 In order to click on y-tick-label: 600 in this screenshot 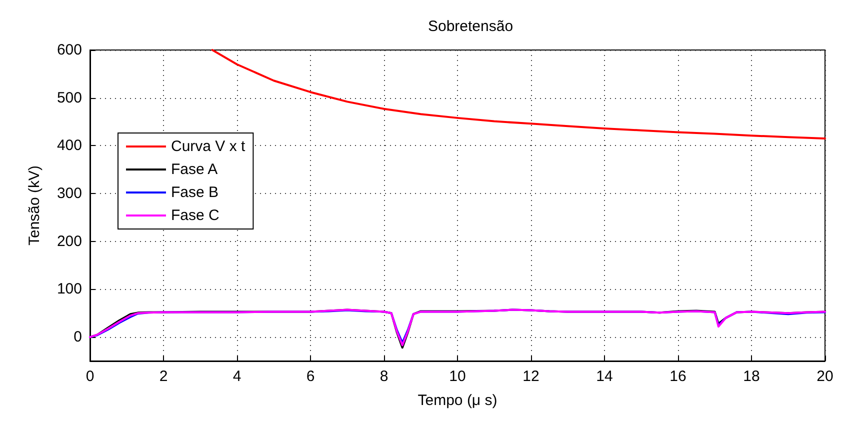, I will do `click(69, 50)`.